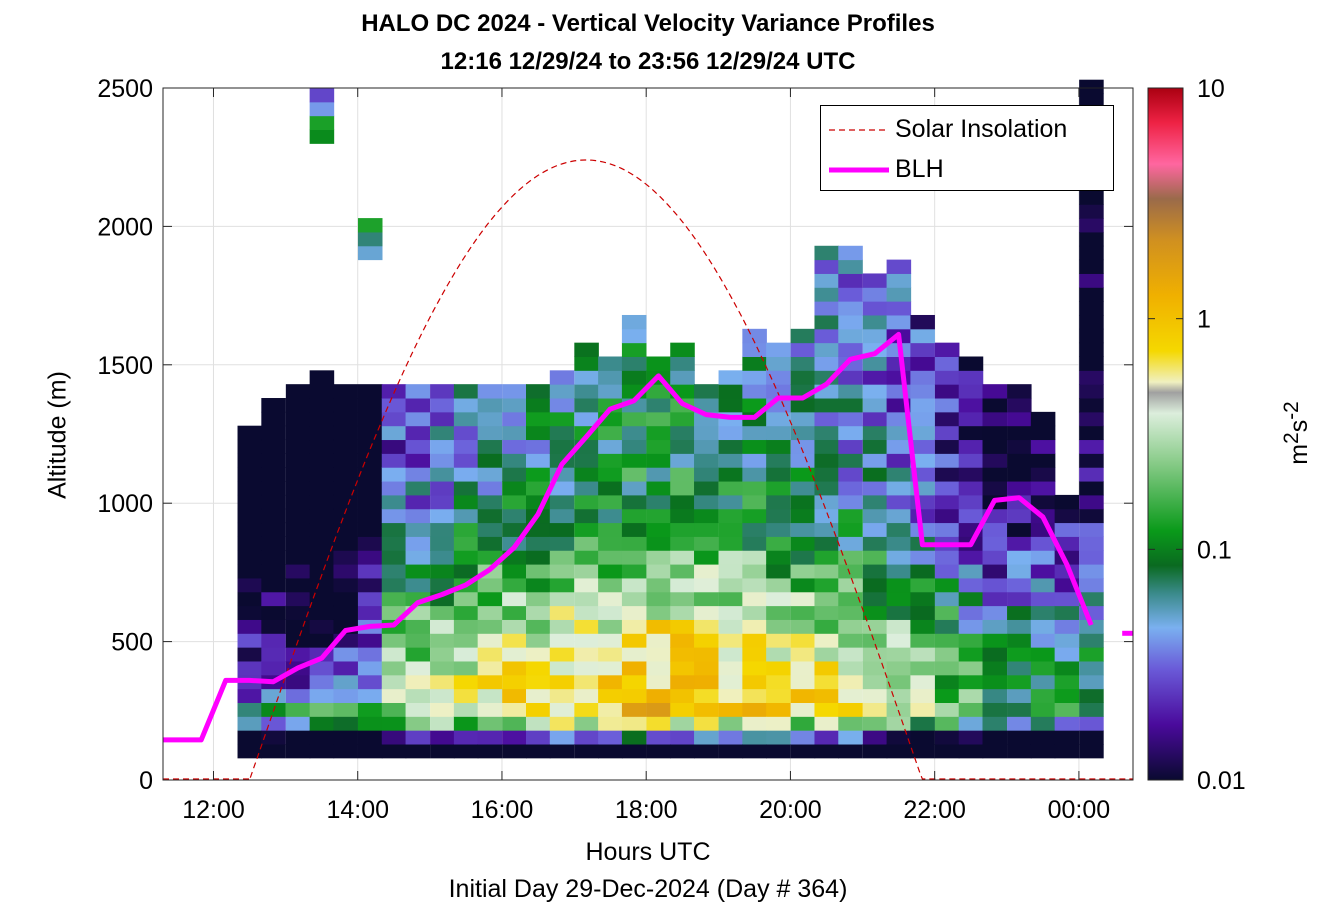 The image size is (1343, 911). What do you see at coordinates (57, 435) in the screenshot?
I see `y-axis-label: Altitude (m)` at bounding box center [57, 435].